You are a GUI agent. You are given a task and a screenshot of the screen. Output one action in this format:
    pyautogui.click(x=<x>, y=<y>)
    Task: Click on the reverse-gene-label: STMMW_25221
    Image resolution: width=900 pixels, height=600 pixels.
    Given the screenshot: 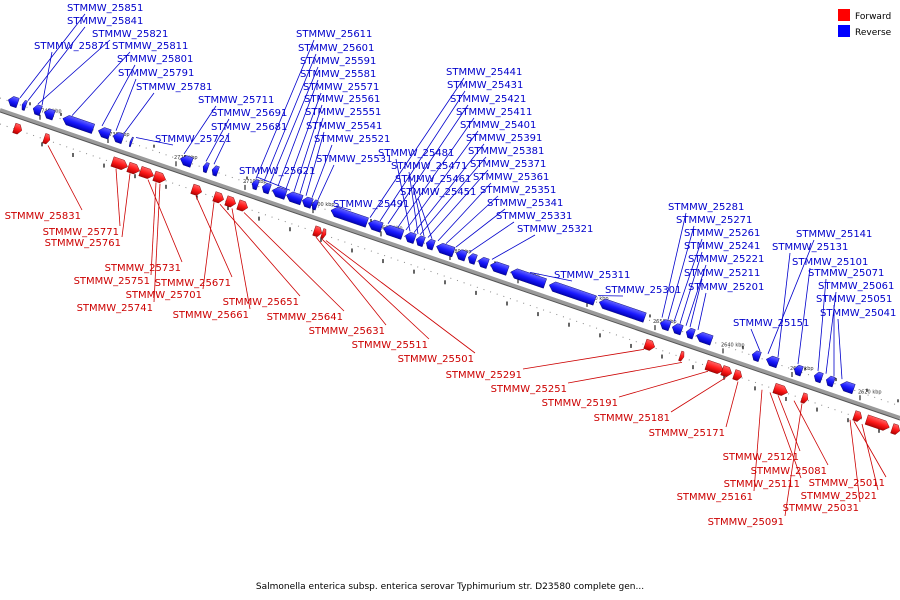 What is the action you would take?
    pyautogui.click(x=726, y=259)
    